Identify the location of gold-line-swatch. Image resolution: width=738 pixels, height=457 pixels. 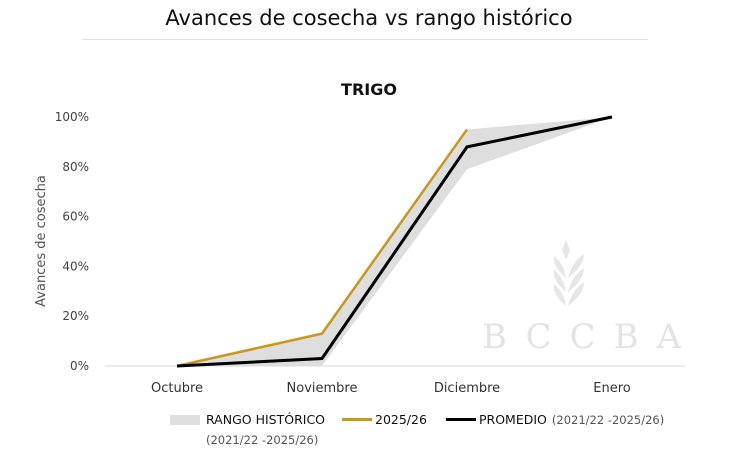
(357, 419).